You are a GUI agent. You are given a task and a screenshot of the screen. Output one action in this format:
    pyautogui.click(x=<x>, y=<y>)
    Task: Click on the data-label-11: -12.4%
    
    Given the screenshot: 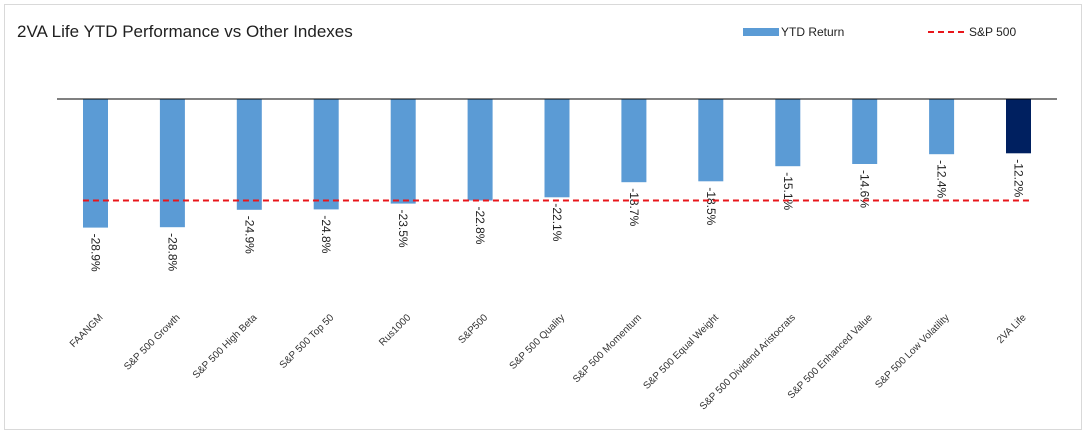 What is the action you would take?
    pyautogui.click(x=942, y=179)
    